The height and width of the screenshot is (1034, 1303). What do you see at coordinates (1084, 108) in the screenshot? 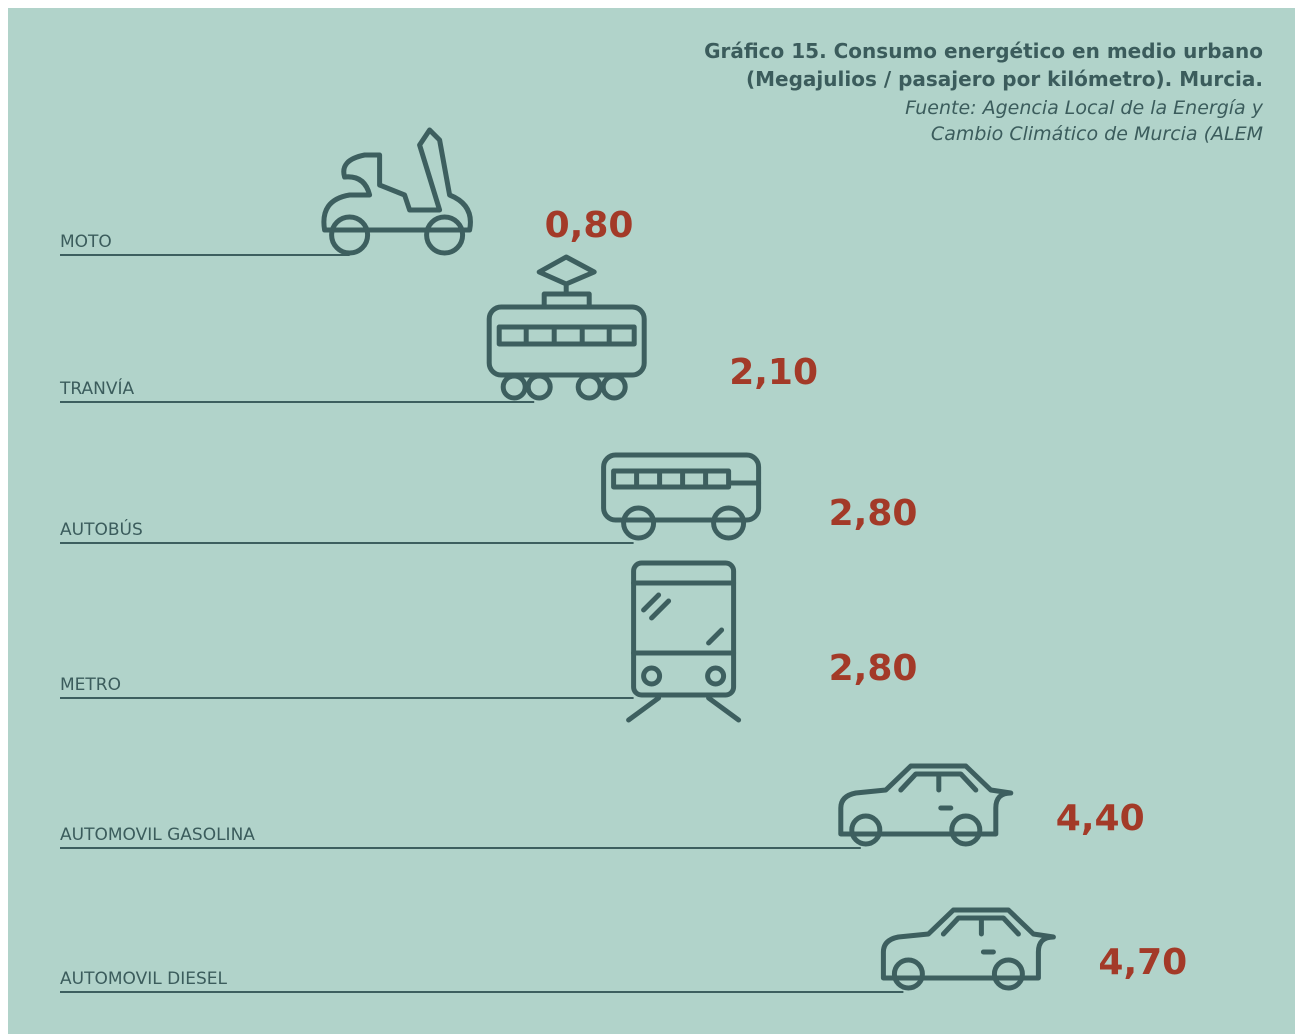
I see `source: Fuente: Agencia Local de la Energía y` at bounding box center [1084, 108].